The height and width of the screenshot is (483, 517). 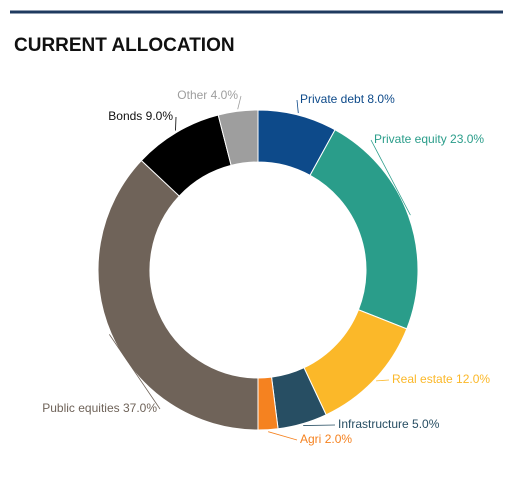 What do you see at coordinates (207, 95) in the screenshot?
I see `slice-label: Other 4.0%` at bounding box center [207, 95].